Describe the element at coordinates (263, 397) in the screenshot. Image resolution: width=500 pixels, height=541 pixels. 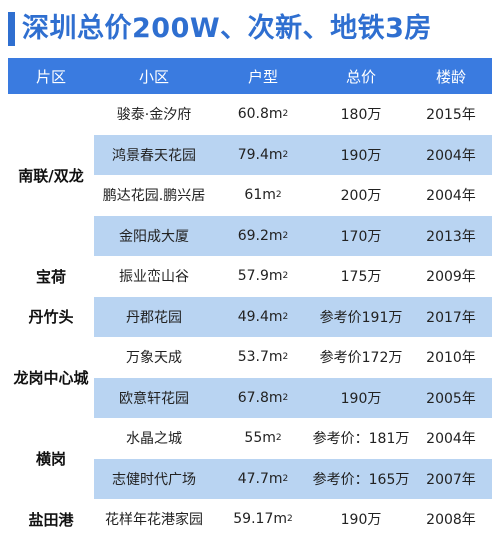
I see `size-cell: 67.8m 2` at that location.